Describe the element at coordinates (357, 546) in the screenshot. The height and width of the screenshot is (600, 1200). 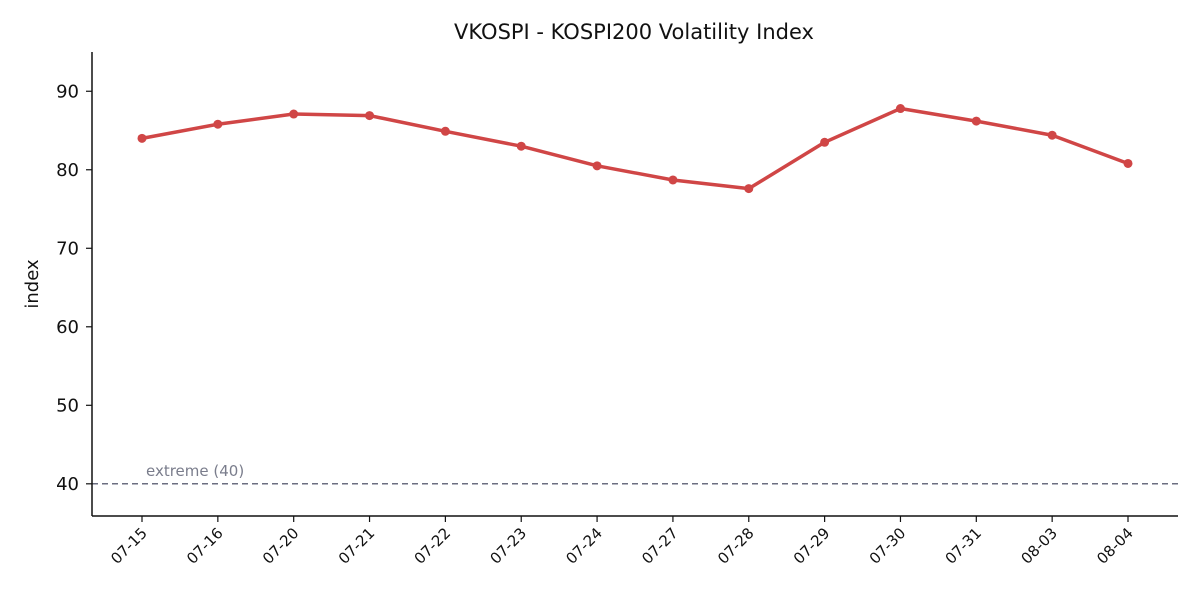
I see `x-tick-label: 07-21` at that location.